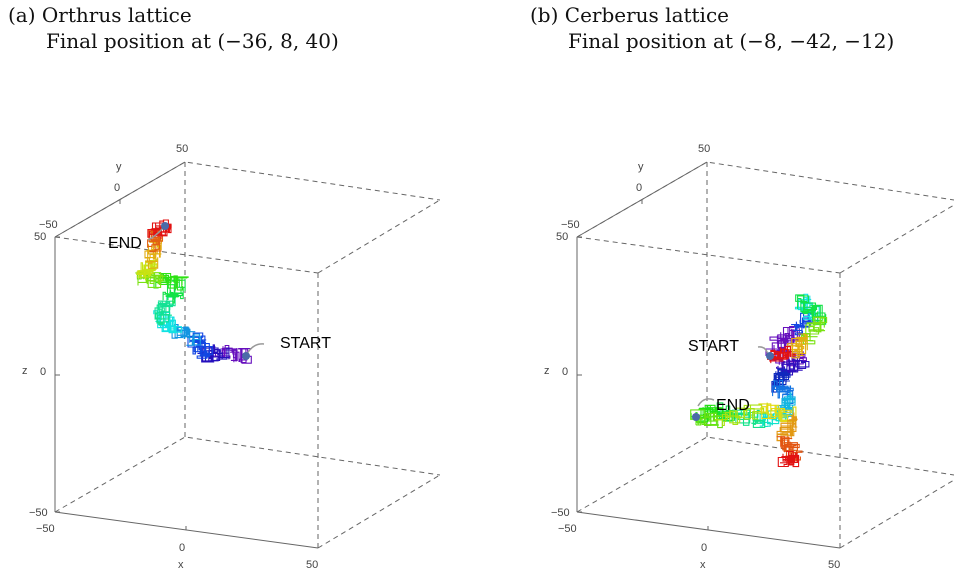  Describe the element at coordinates (100, 15) in the screenshot. I see `caption-a-title: (a) Orthrus lattice` at that location.